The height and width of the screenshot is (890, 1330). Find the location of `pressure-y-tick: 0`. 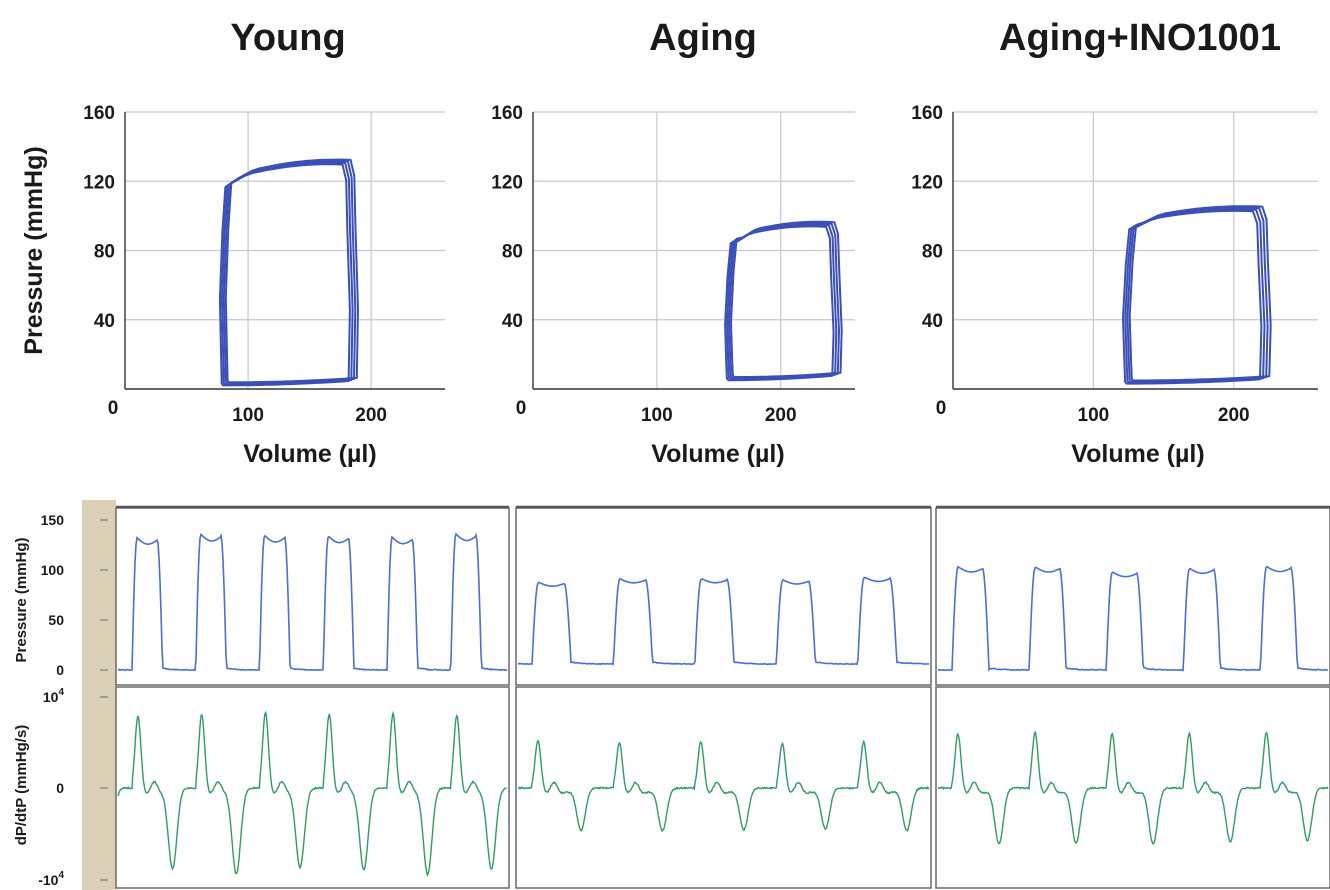

pressure-y-tick: 0 is located at coordinates (60, 670).